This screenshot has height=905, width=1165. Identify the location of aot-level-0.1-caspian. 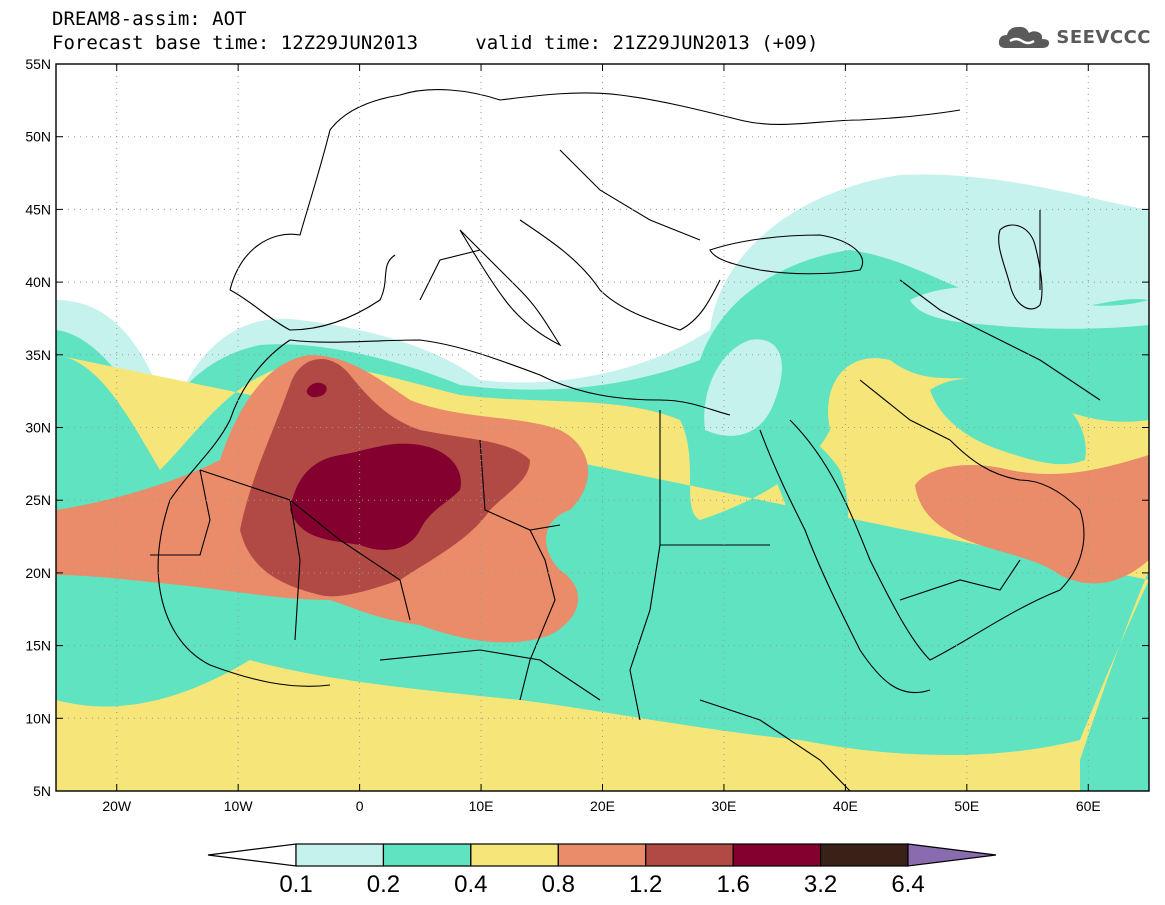
(1029, 307).